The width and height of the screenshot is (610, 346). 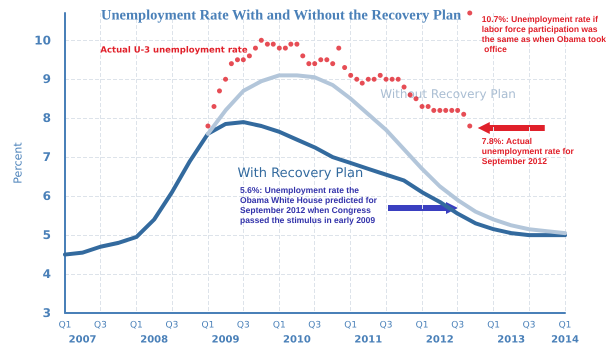 What do you see at coordinates (46, 313) in the screenshot?
I see `y-tick-label: 3` at bounding box center [46, 313].